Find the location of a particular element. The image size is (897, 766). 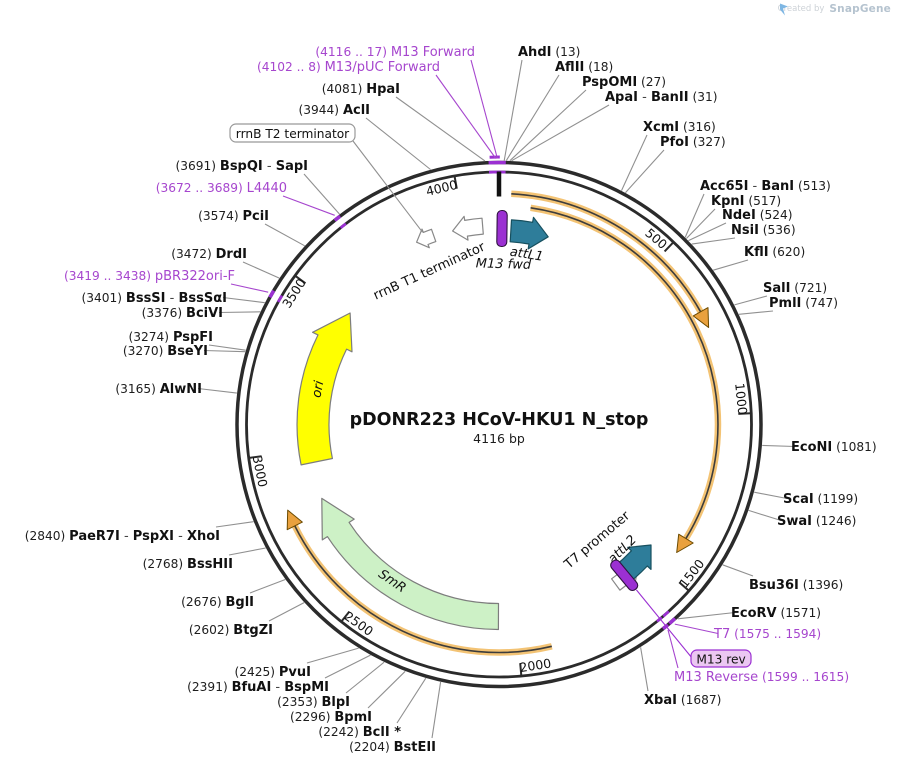

svg-text: EcoNI (1081) is located at coordinates (834, 447).